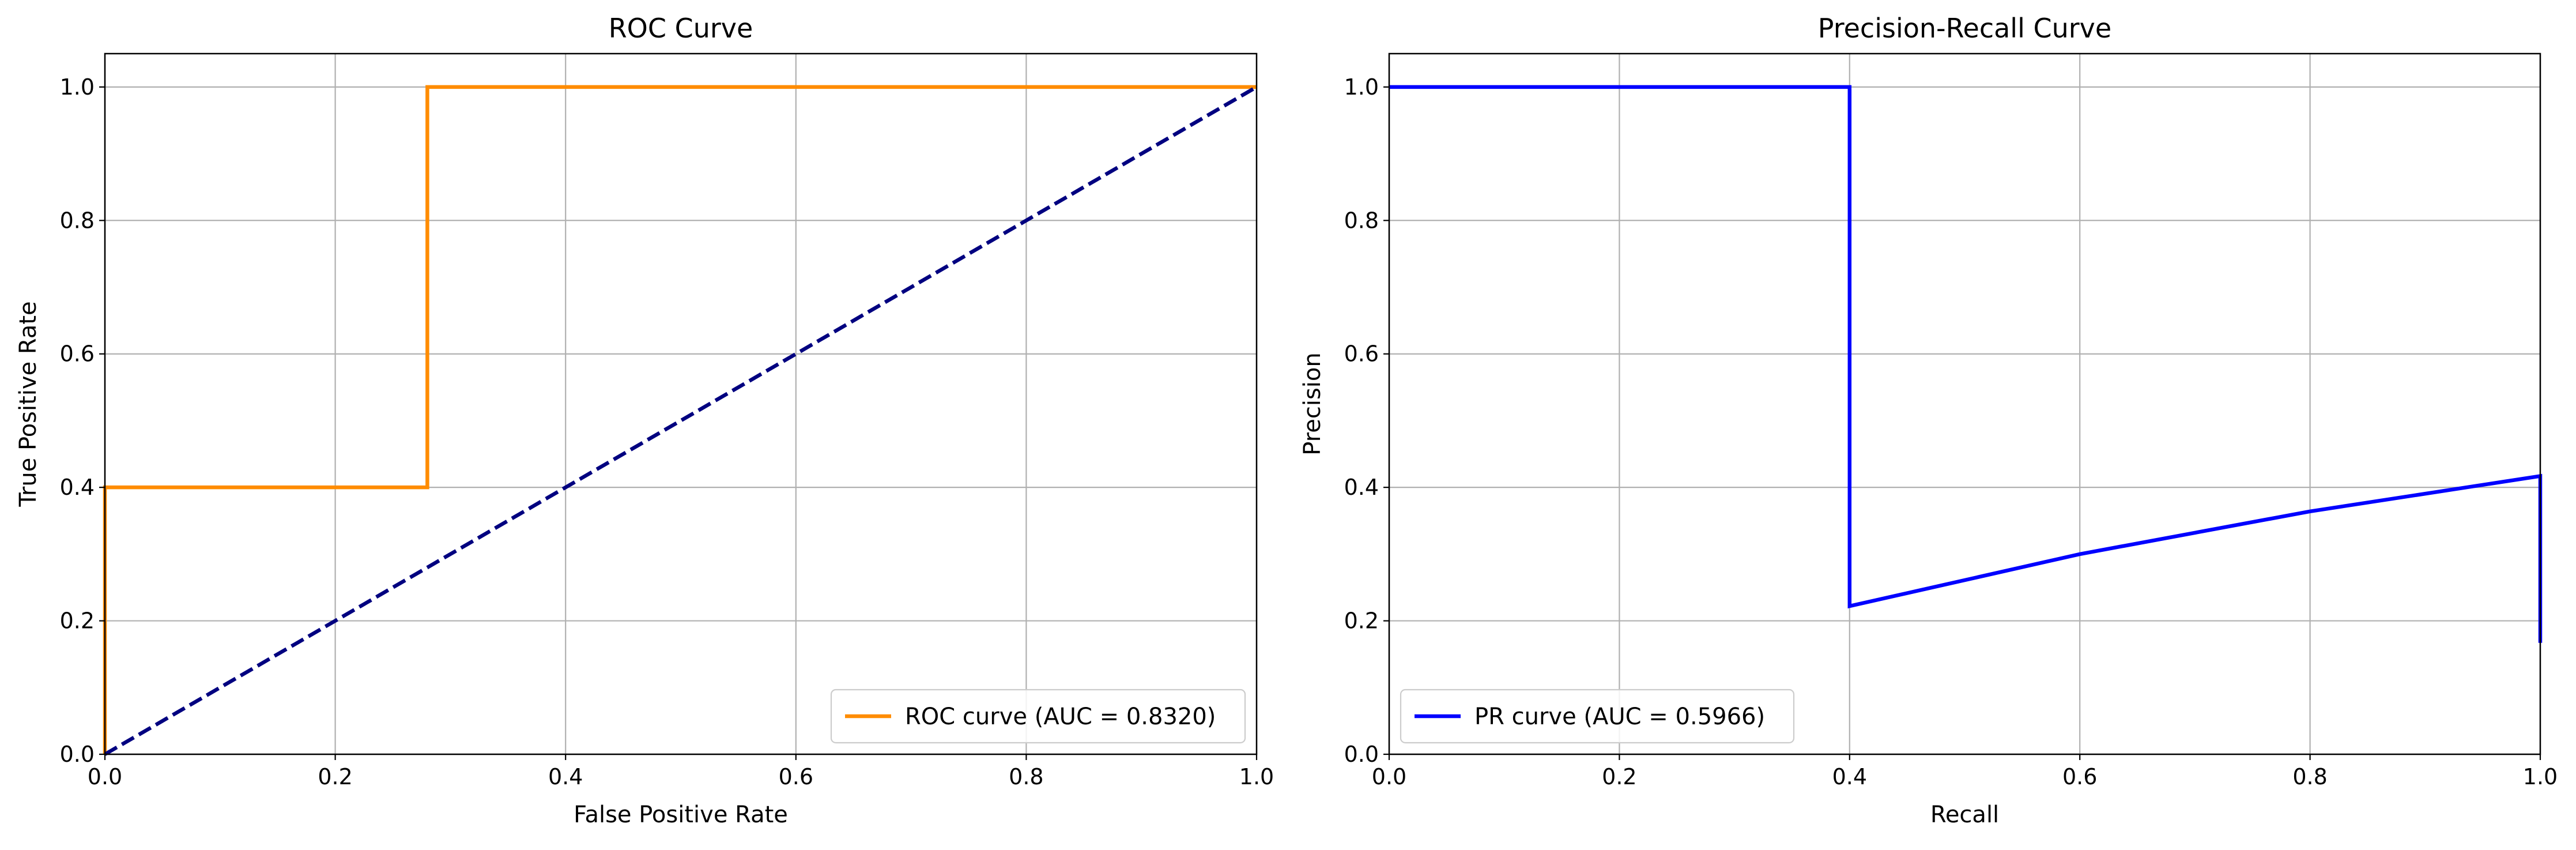  I want to click on roc-x-tick-label: 0.4, so click(565, 776).